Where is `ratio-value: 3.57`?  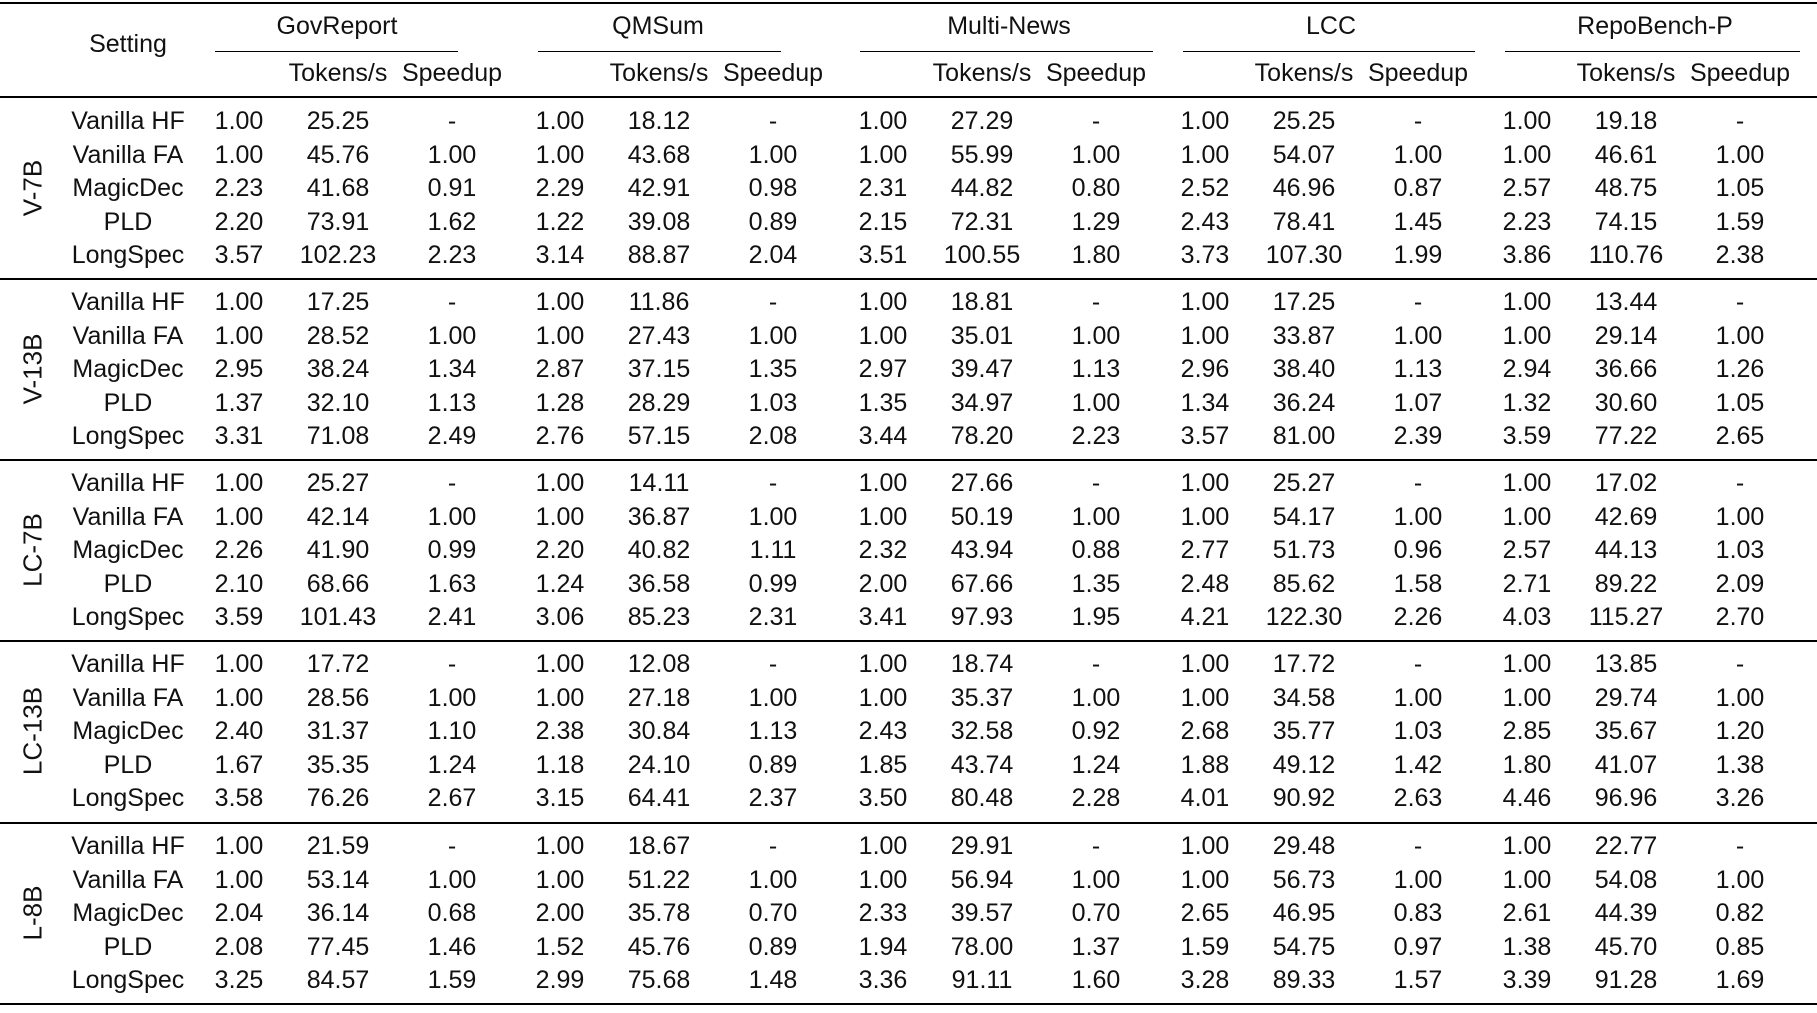 ratio-value: 3.57 is located at coordinates (239, 255).